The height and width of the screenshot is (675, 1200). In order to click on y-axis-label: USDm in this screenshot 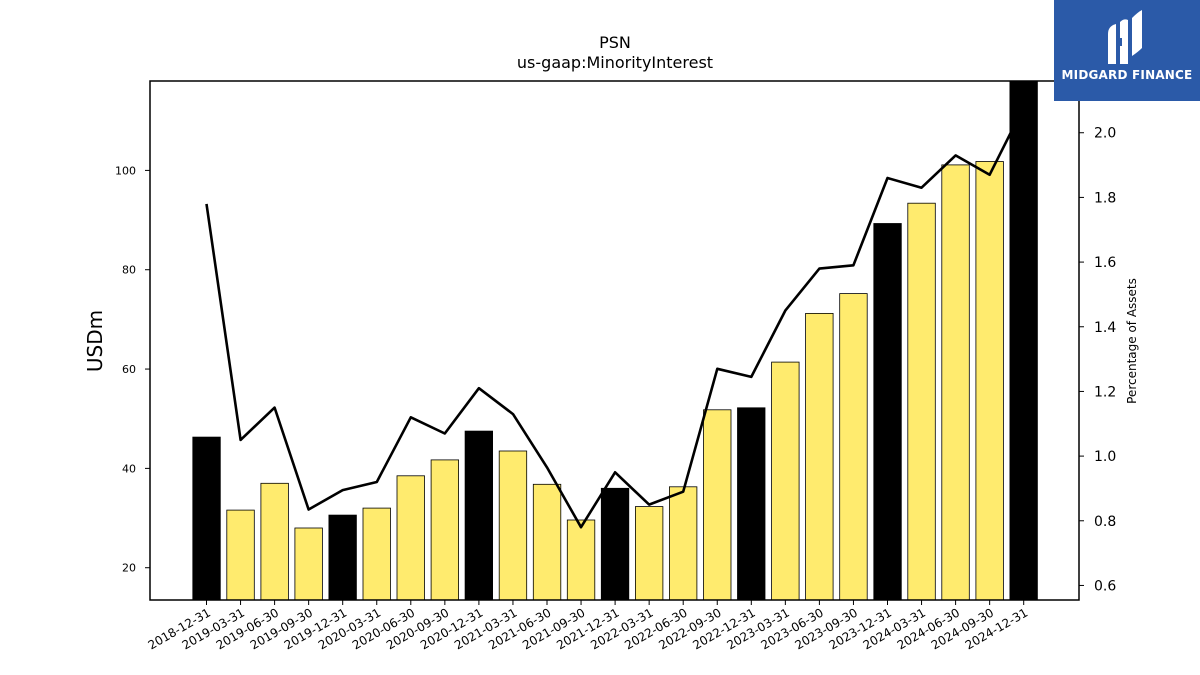, I will do `click(95, 341)`.